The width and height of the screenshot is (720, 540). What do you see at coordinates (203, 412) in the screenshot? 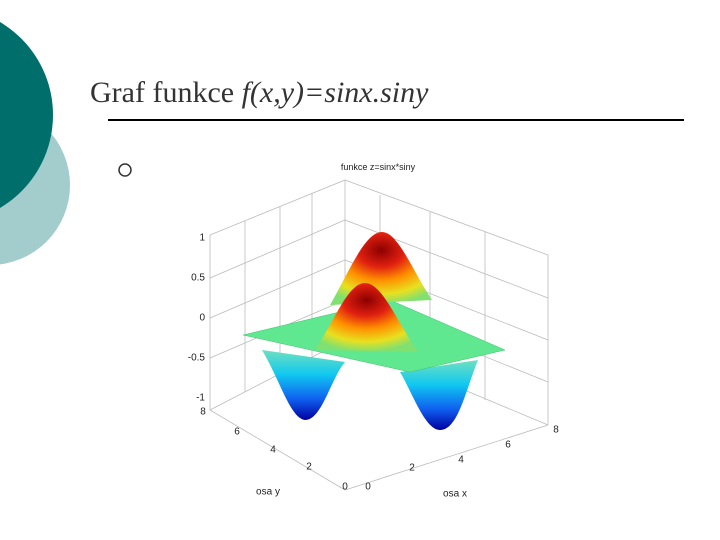
I see `y-tick-label: 8` at bounding box center [203, 412].